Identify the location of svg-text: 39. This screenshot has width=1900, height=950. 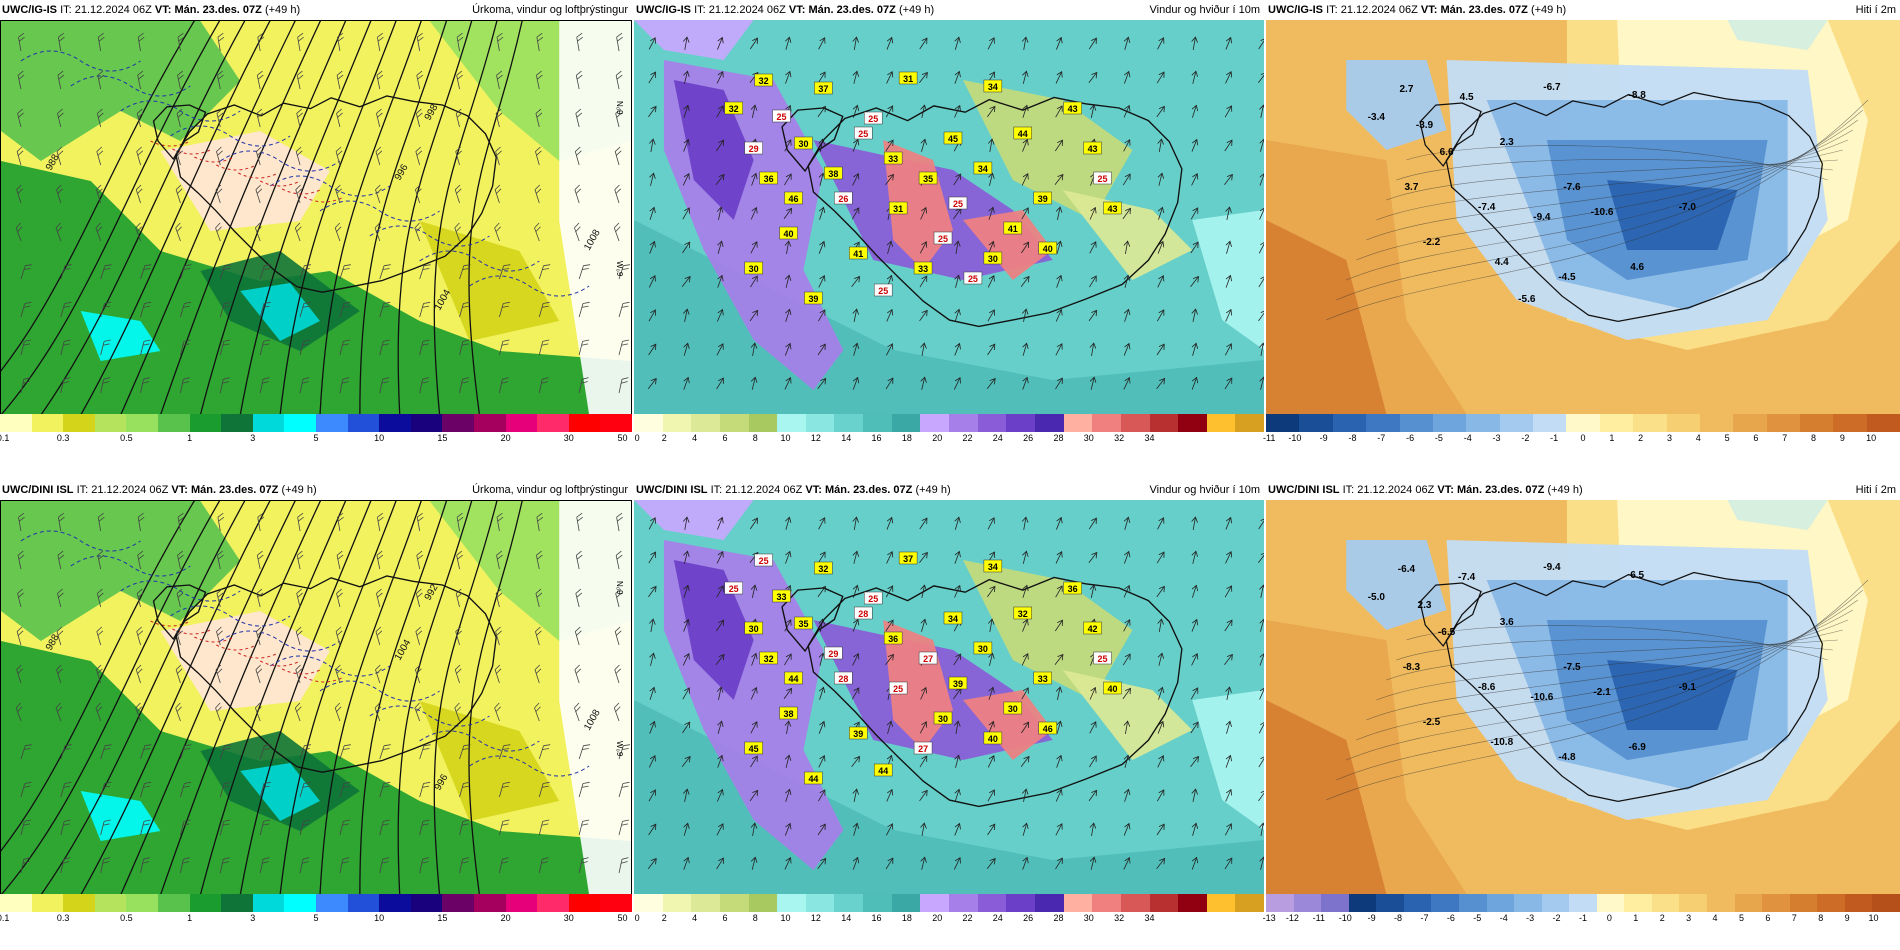
(958, 684).